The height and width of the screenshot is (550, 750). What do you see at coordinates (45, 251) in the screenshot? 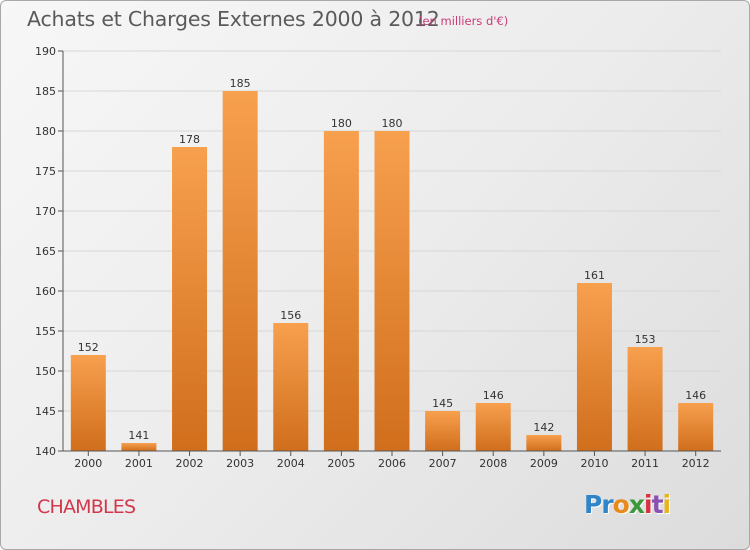
I see `y-tick-label: 165` at bounding box center [45, 251].